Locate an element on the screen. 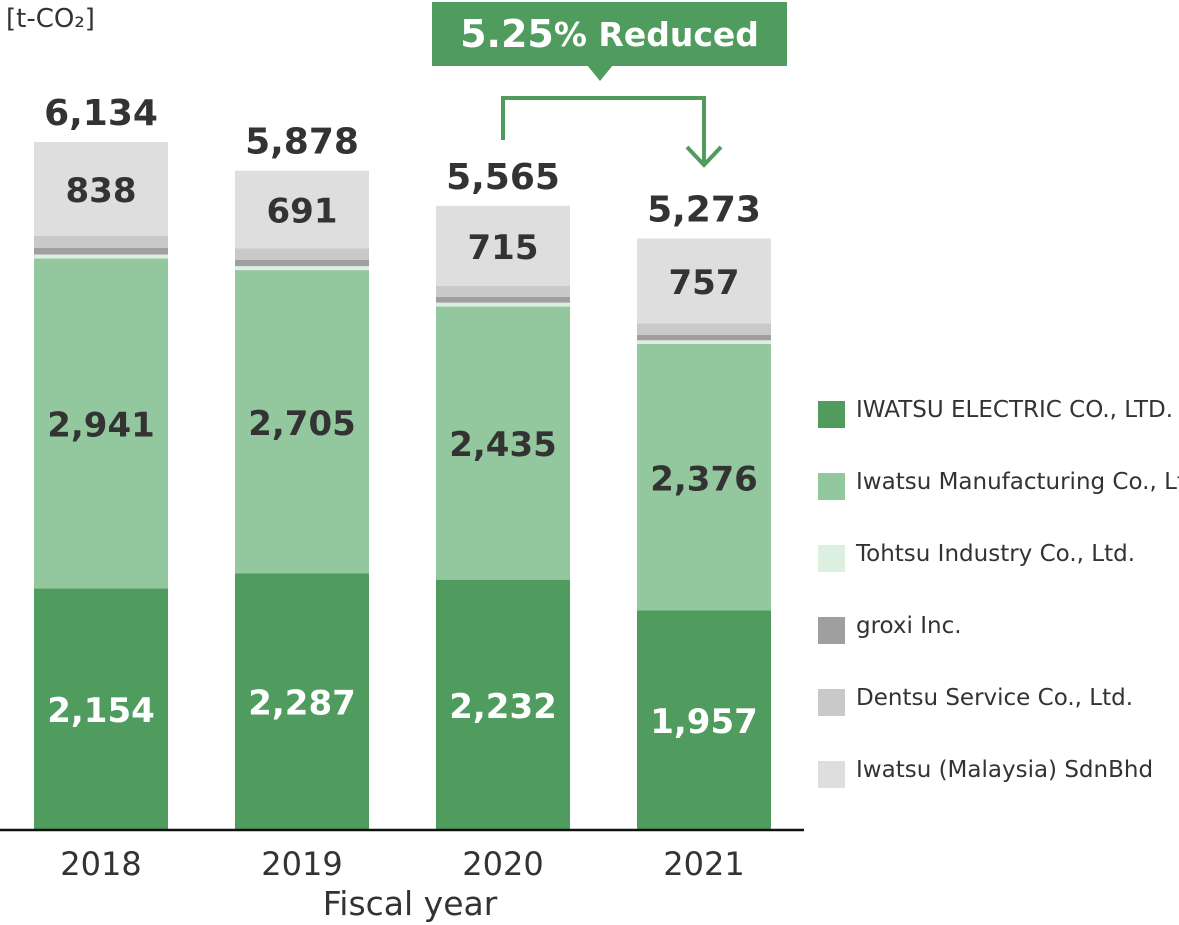  reduction-callout: 5.25% Reduced is located at coordinates (609, 34).